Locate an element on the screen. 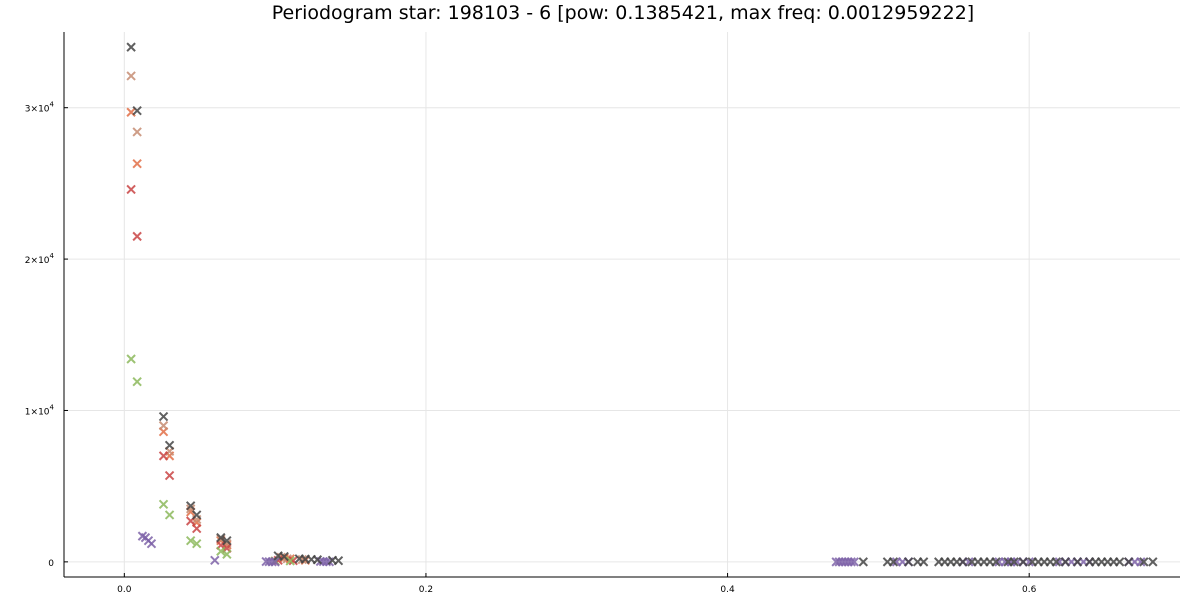 This screenshot has width=1200, height=600. y-tick-label: 1×10⁴ is located at coordinates (40, 410).